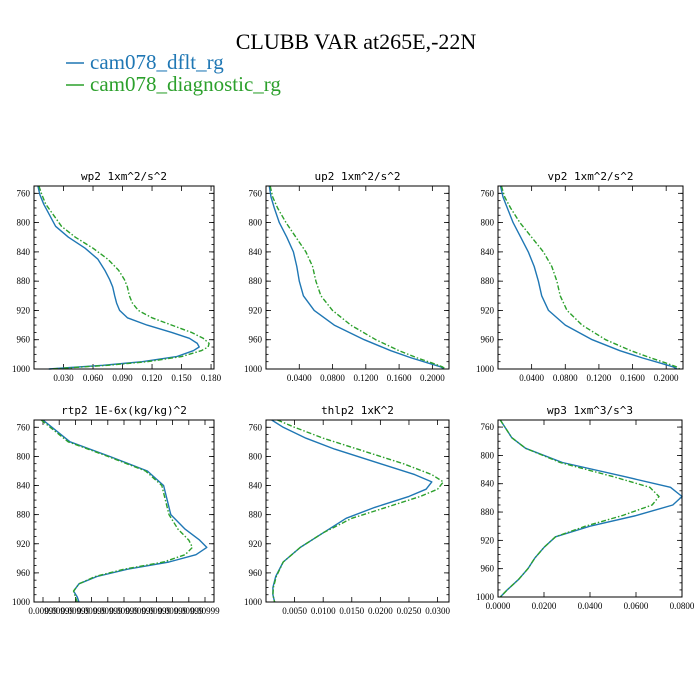  Describe the element at coordinates (185, 84) in the screenshot. I see `legend-label-diagnostic: cam078_diagnostic_rg` at that location.